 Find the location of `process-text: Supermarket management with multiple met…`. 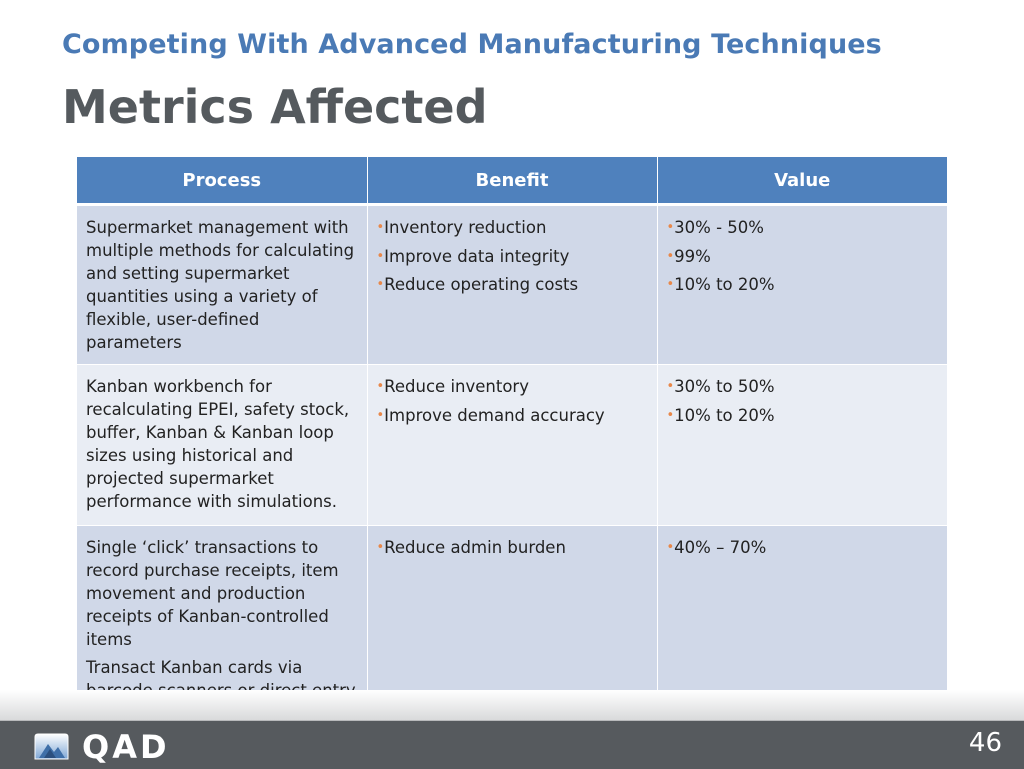

process-text: Supermarket management with multiple met… is located at coordinates (220, 285).